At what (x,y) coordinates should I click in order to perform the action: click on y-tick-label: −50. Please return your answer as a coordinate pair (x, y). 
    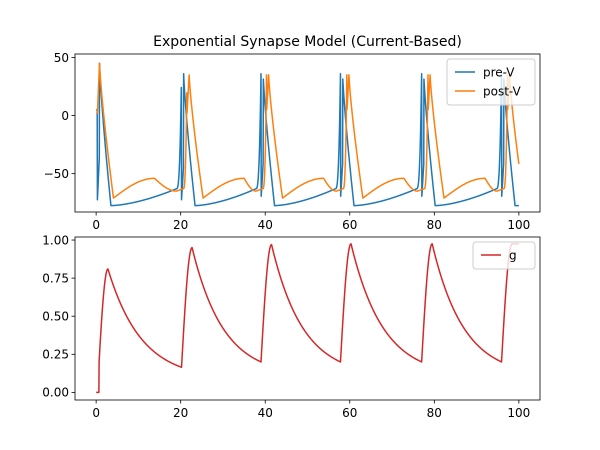
    Looking at the image, I should click on (56, 174).